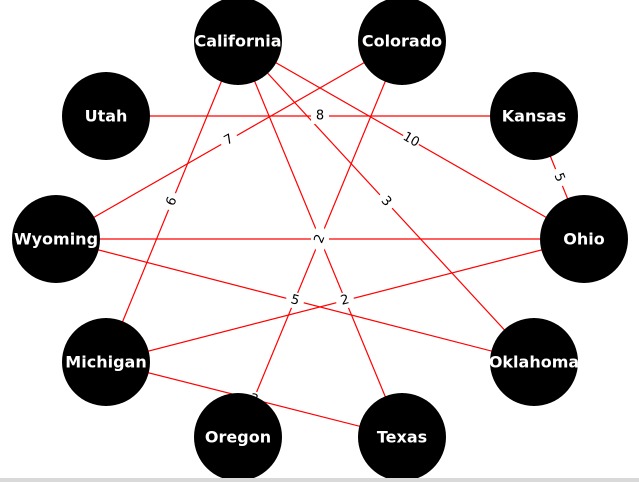 Image resolution: width=639 pixels, height=482 pixels. I want to click on node-california, so click(238, 42).